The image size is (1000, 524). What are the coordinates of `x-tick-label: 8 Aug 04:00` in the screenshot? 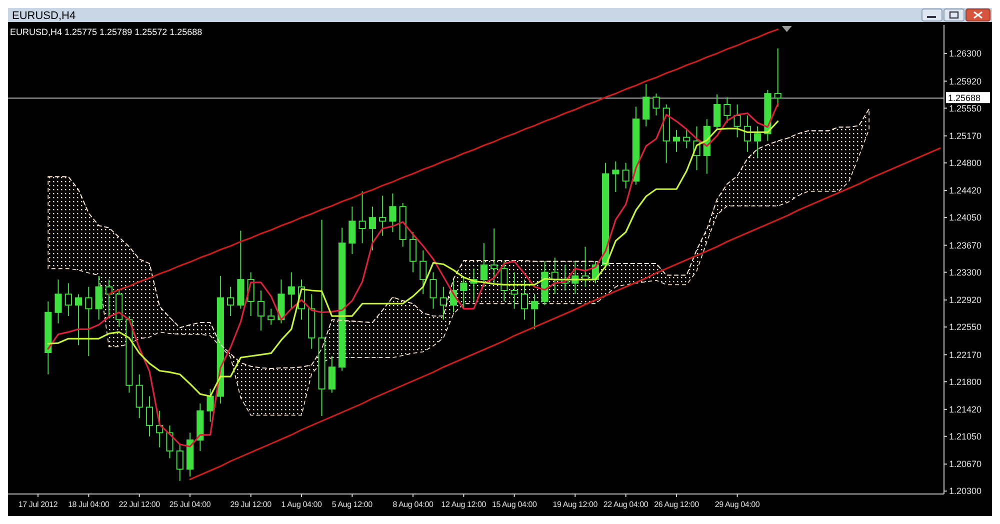 It's located at (413, 504).